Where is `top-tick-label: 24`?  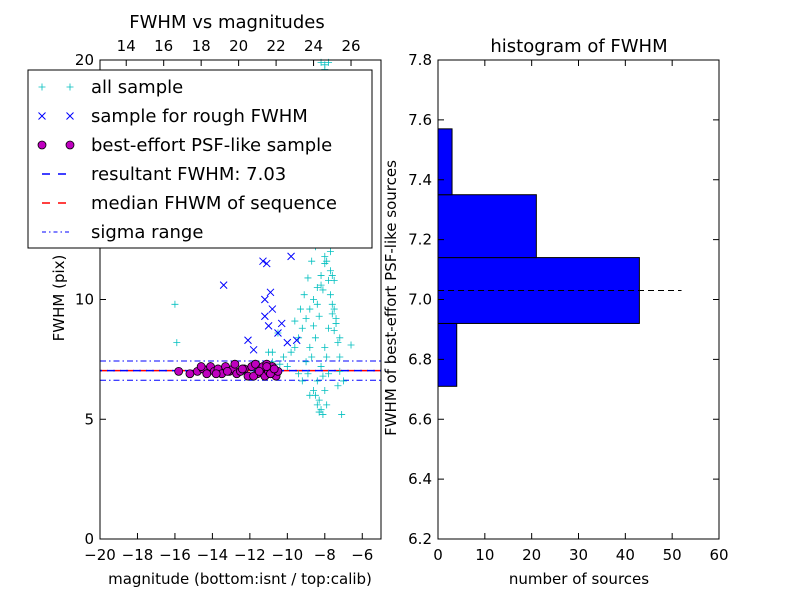
top-tick-label: 24 is located at coordinates (313, 46).